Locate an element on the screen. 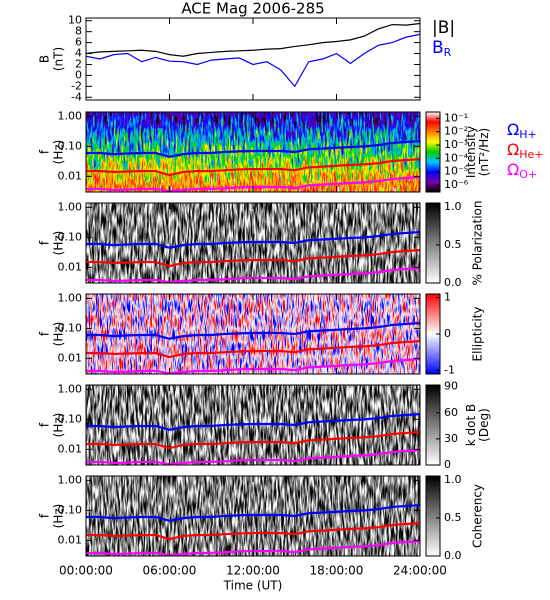 The height and width of the screenshot is (600, 550). y-tick-label: 8 is located at coordinates (78, 31).